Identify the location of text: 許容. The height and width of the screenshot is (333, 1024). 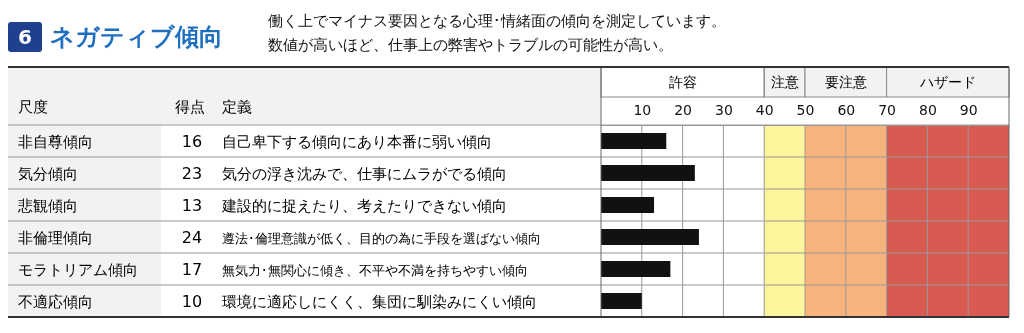
(682, 82).